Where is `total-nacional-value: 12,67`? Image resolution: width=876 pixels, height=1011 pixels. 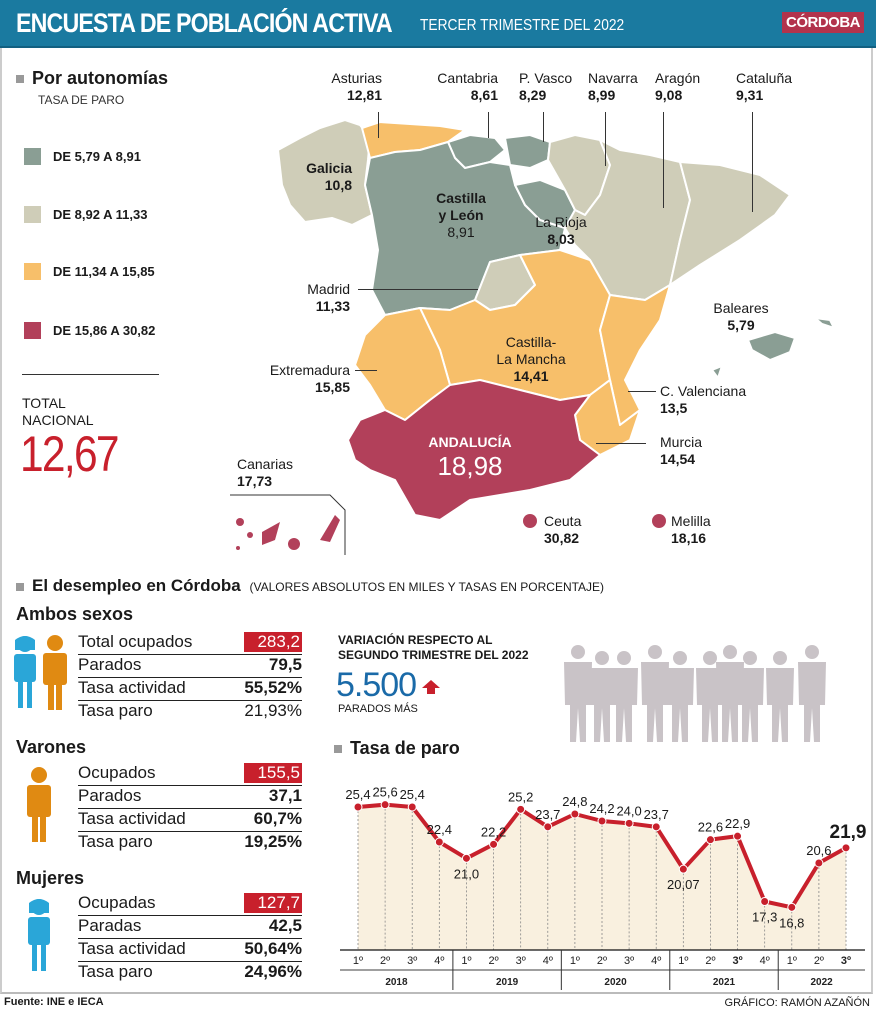 total-nacional-value: 12,67 is located at coordinates (70, 454).